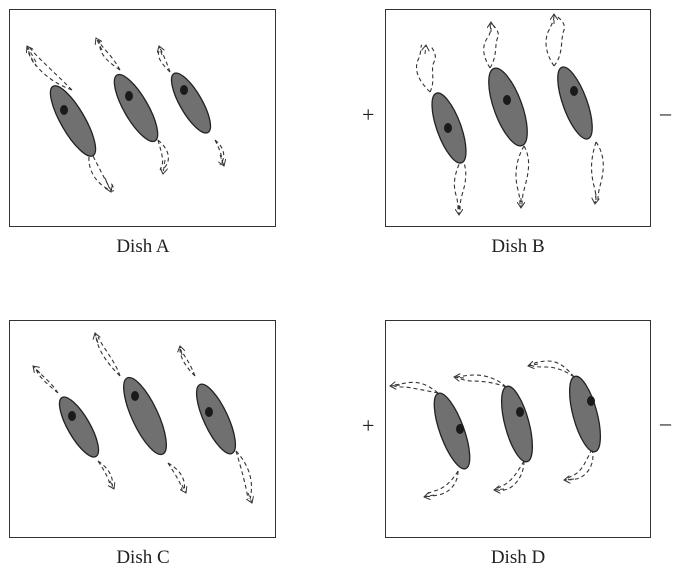 The height and width of the screenshot is (571, 673). What do you see at coordinates (494, 433) in the screenshot?
I see `cell-d2` at bounding box center [494, 433].